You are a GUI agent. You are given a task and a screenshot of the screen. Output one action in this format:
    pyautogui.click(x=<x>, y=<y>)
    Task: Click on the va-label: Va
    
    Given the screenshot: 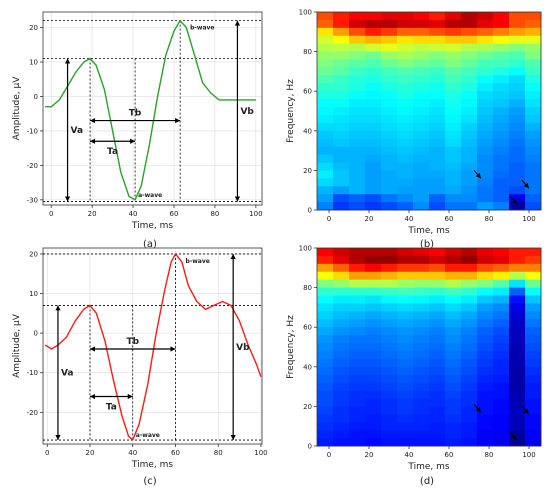 What is the action you would take?
    pyautogui.click(x=77, y=131)
    